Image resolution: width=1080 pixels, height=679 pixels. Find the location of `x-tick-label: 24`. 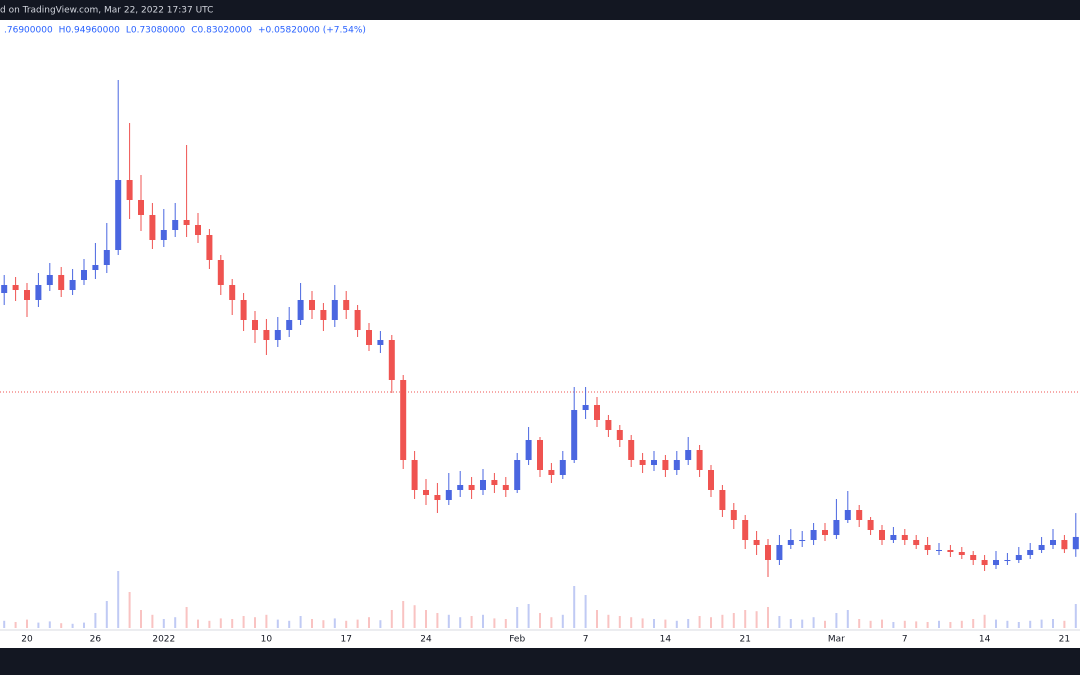

x-tick-label: 24 is located at coordinates (426, 640).